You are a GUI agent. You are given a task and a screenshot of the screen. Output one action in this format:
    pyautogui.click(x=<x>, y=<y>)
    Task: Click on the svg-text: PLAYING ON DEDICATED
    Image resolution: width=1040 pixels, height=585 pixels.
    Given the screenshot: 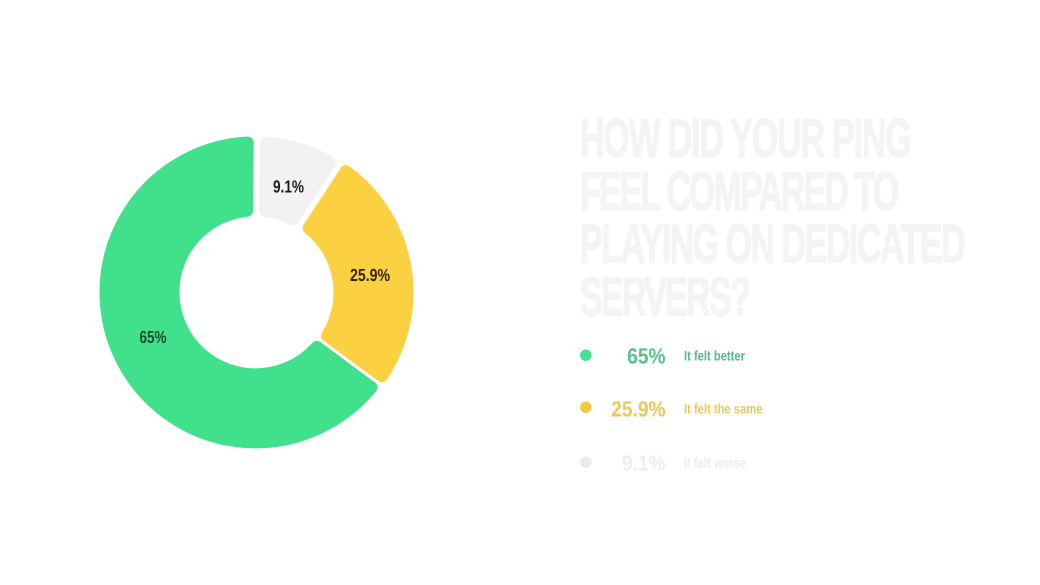 What is the action you would take?
    pyautogui.click(x=772, y=244)
    